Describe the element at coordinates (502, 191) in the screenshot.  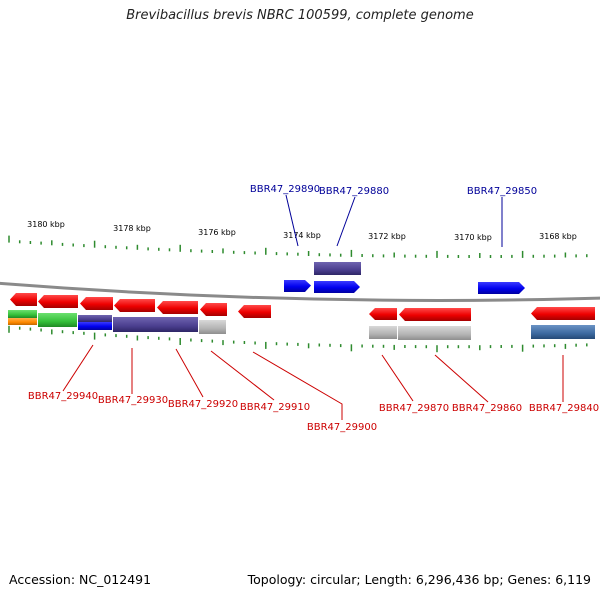
I see `label-BBR47_29850: BBR47_29850` at that location.